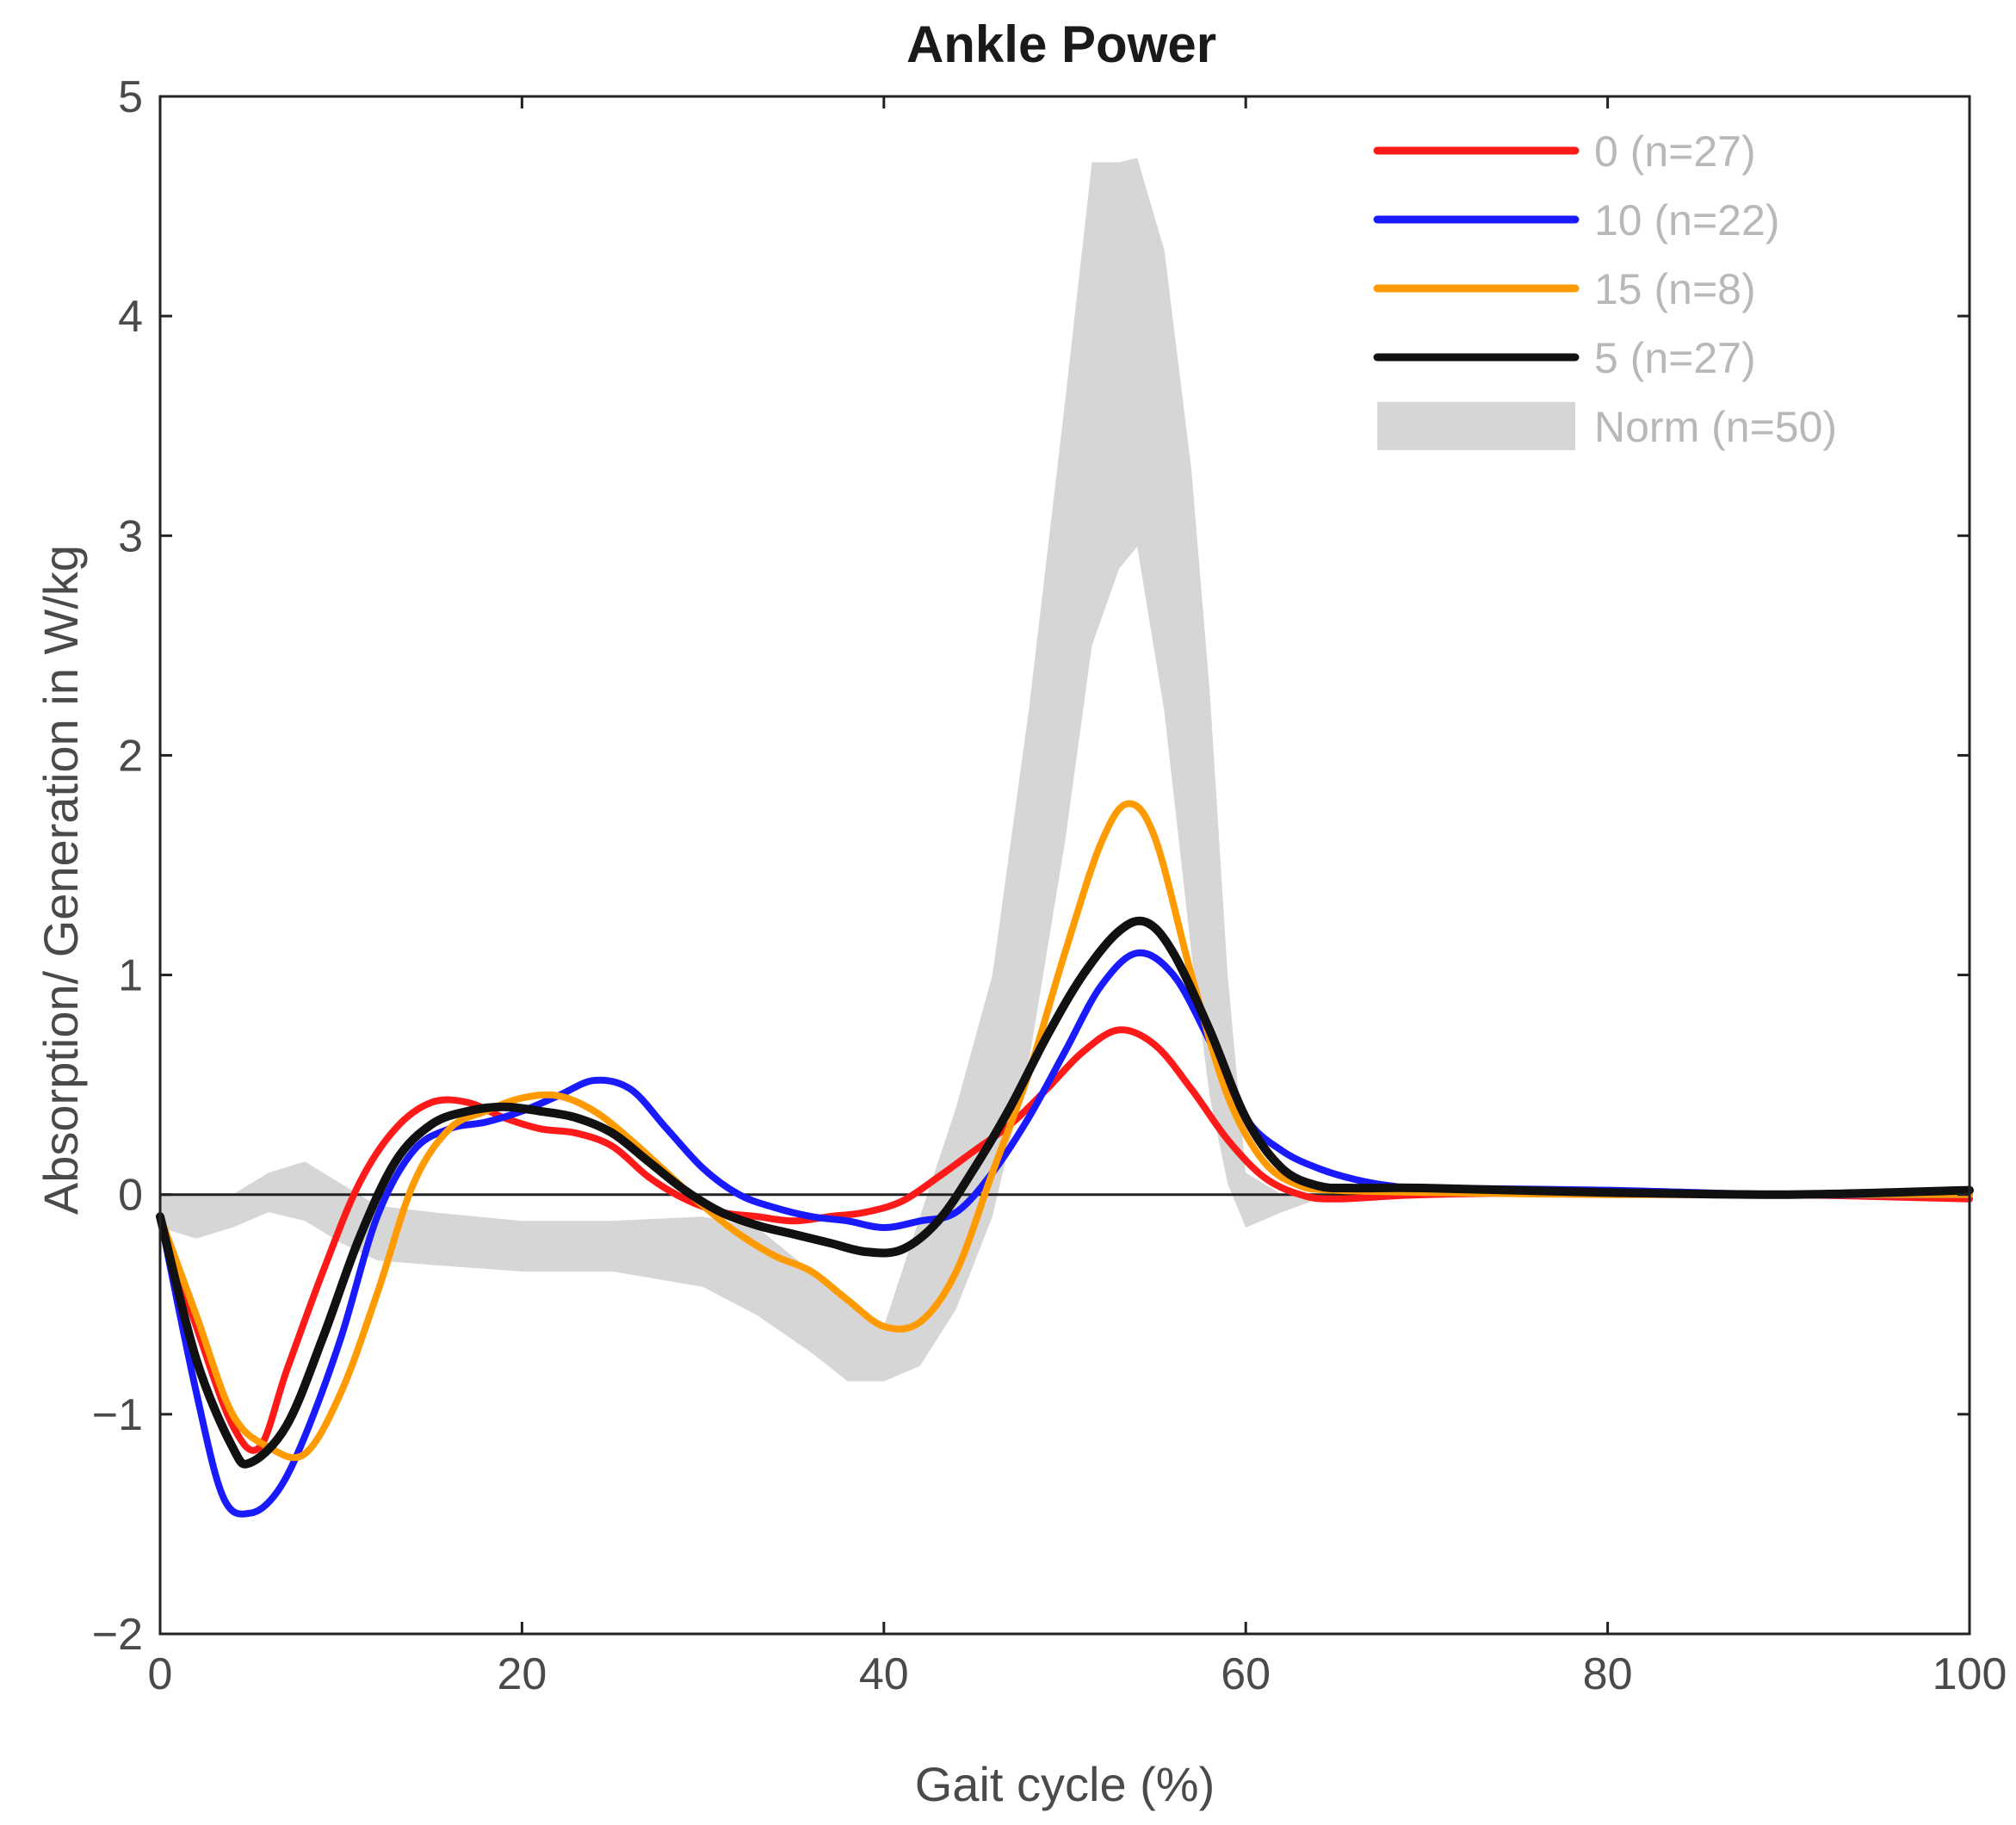 Image resolution: width=2016 pixels, height=1825 pixels. Describe the element at coordinates (1675, 289) in the screenshot. I see `legend-label: 15 (n=8)` at that location.